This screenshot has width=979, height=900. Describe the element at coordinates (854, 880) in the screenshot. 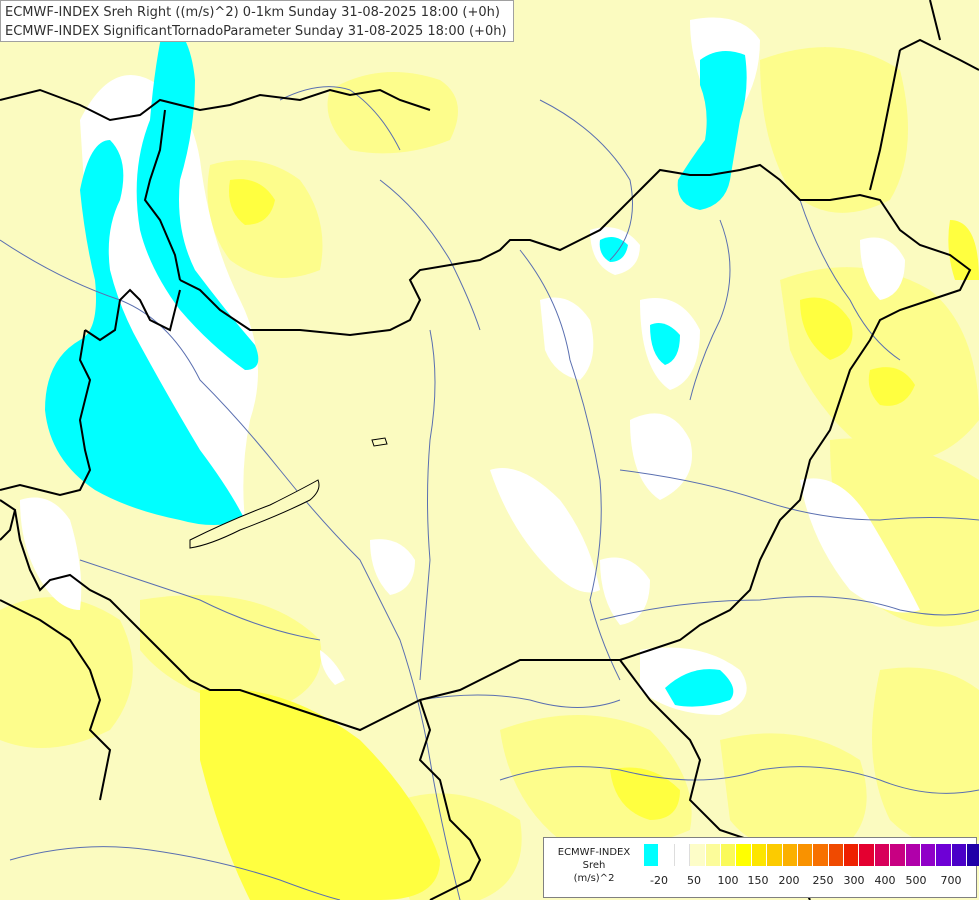

I see `legend-tick-label: 300` at that location.